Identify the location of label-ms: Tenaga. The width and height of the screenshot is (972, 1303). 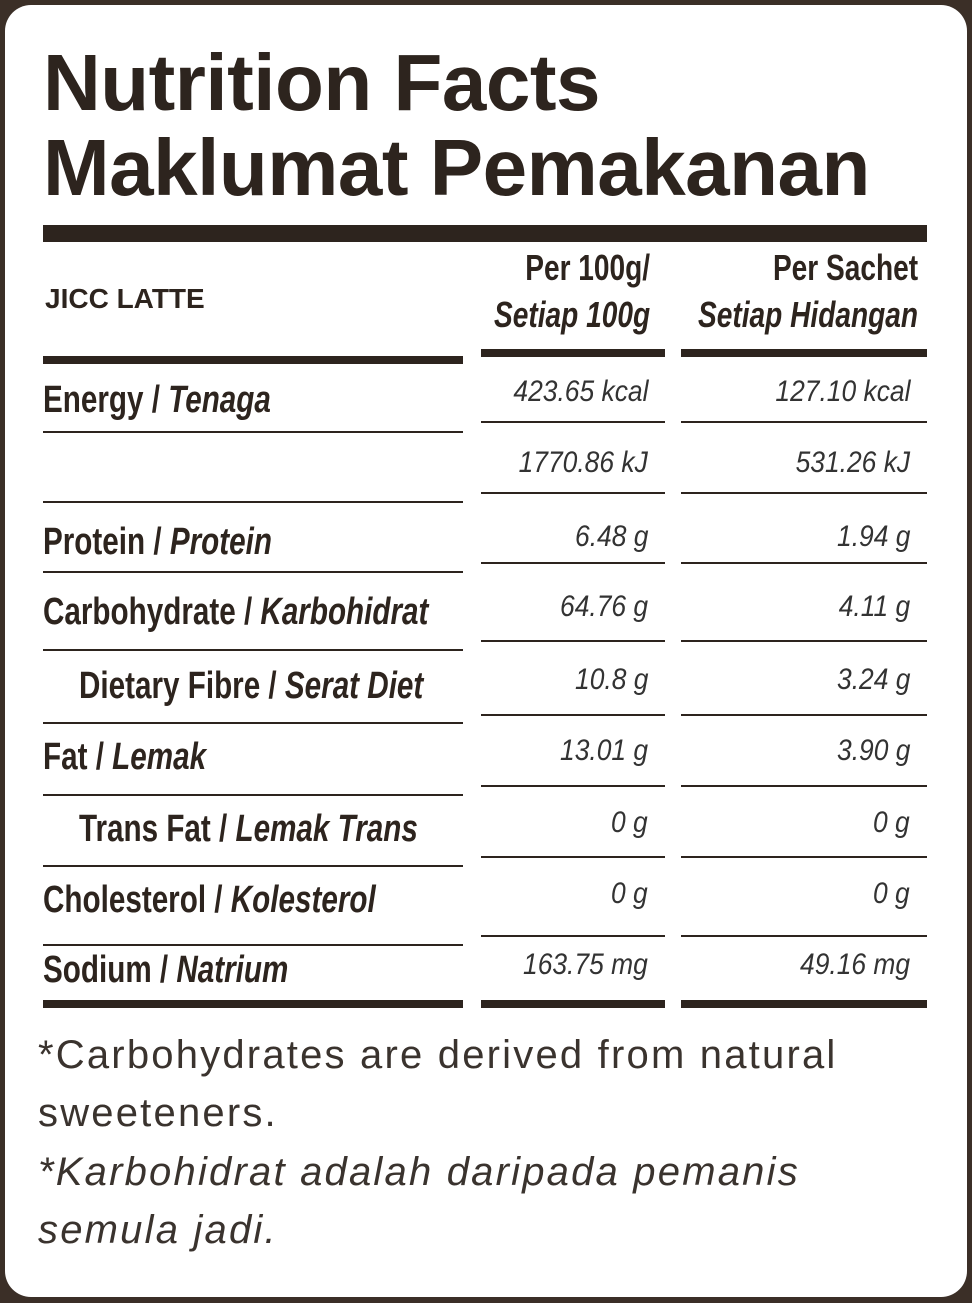
(219, 400).